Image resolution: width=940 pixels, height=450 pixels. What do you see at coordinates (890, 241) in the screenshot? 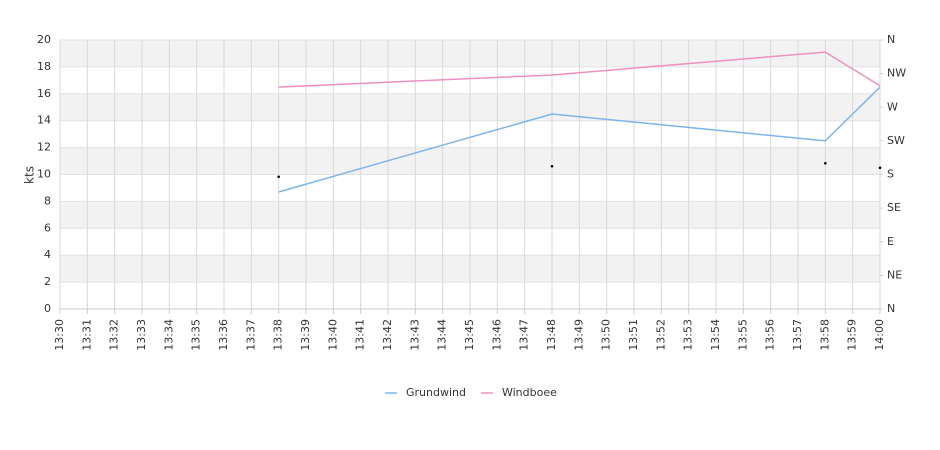
I see `y2-tick-label: E` at bounding box center [890, 241].